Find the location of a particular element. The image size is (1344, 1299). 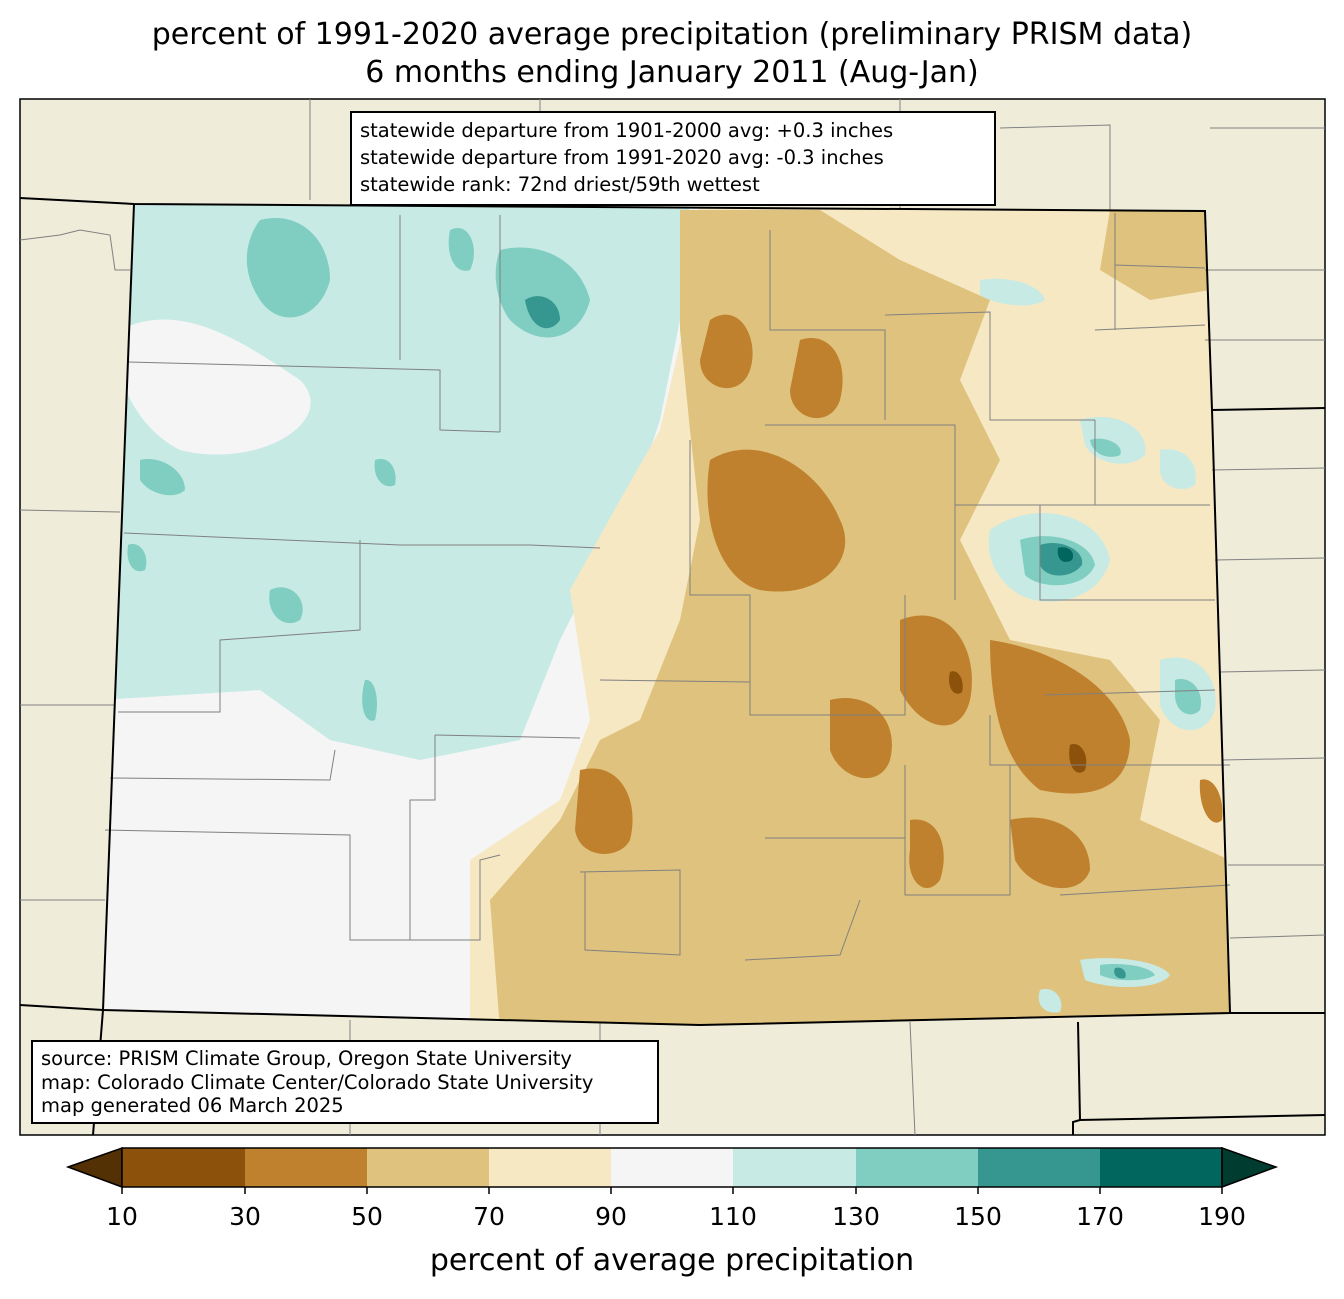

colorbar-tick-label: 30 is located at coordinates (245, 1216).